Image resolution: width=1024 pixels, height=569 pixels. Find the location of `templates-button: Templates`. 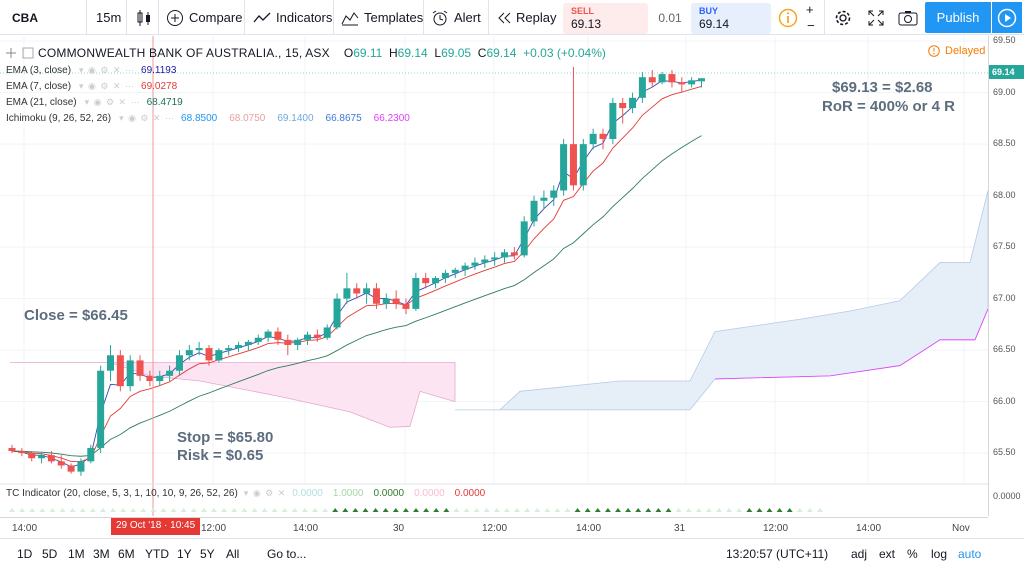

templates-button: Templates is located at coordinates (382, 17).